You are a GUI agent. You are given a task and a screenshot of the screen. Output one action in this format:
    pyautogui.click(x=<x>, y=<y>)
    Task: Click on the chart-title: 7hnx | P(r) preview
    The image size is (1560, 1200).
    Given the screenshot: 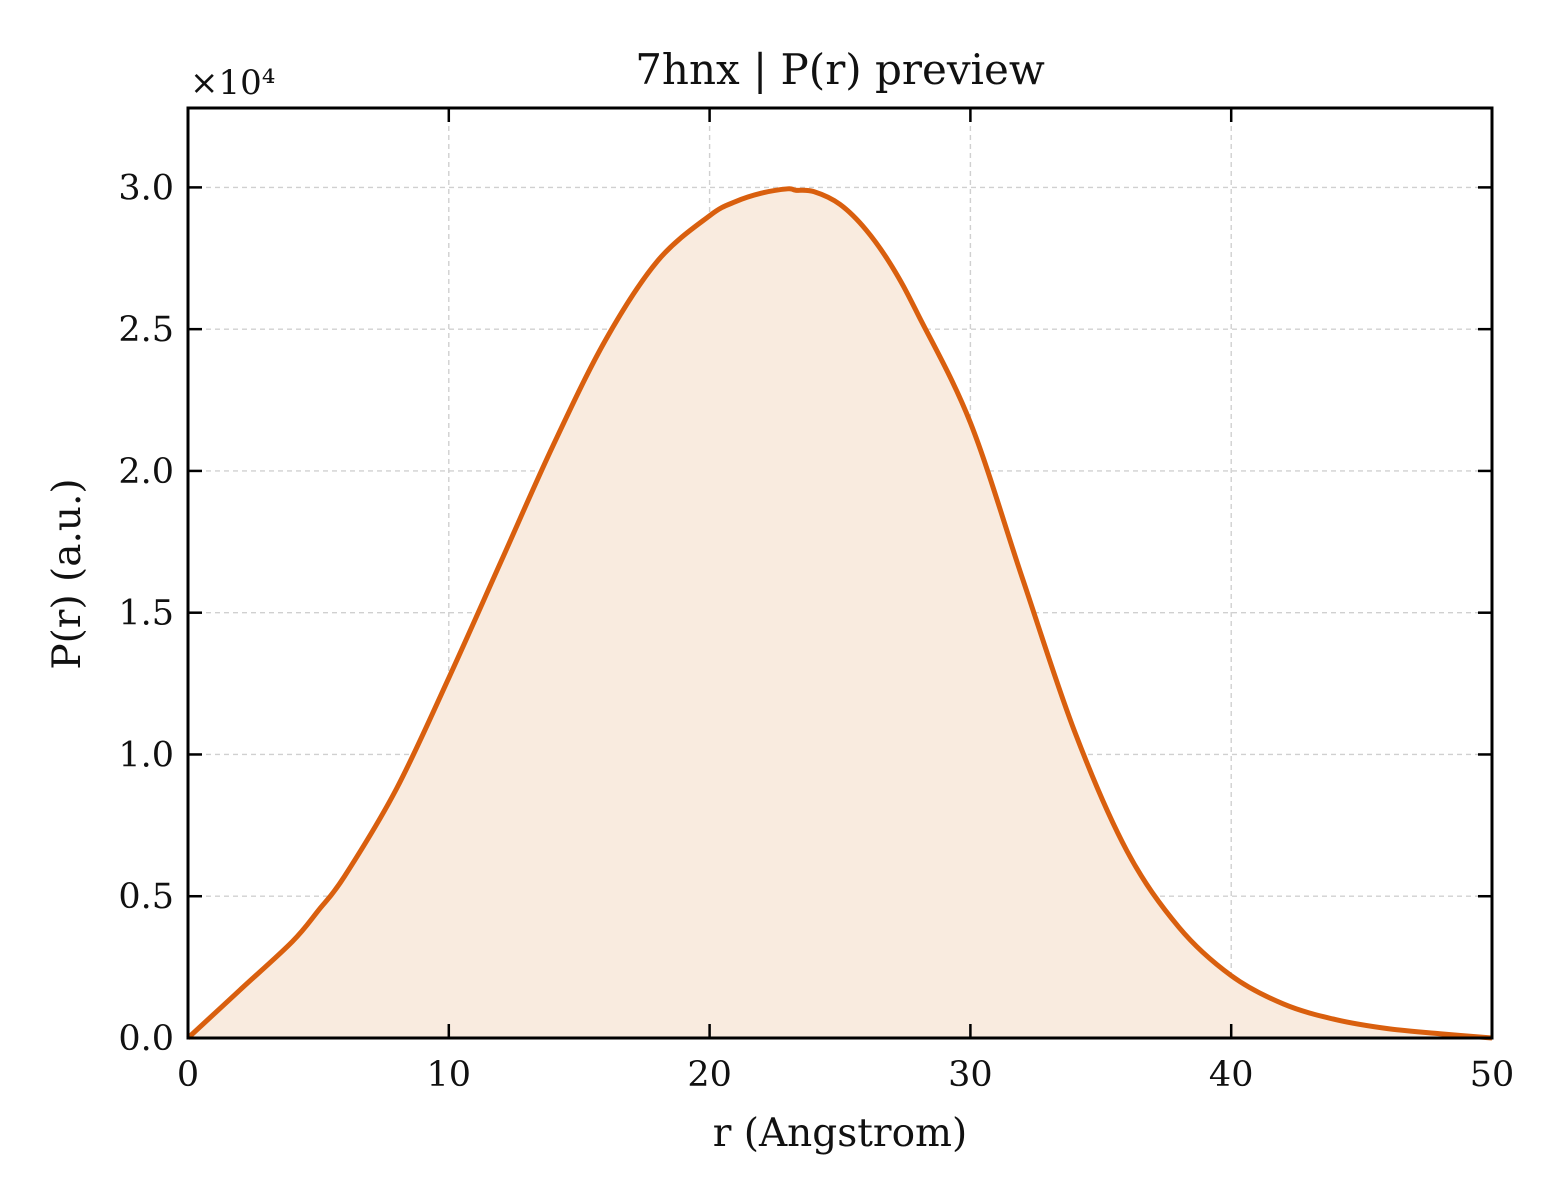 What is the action you would take?
    pyautogui.click(x=840, y=69)
    